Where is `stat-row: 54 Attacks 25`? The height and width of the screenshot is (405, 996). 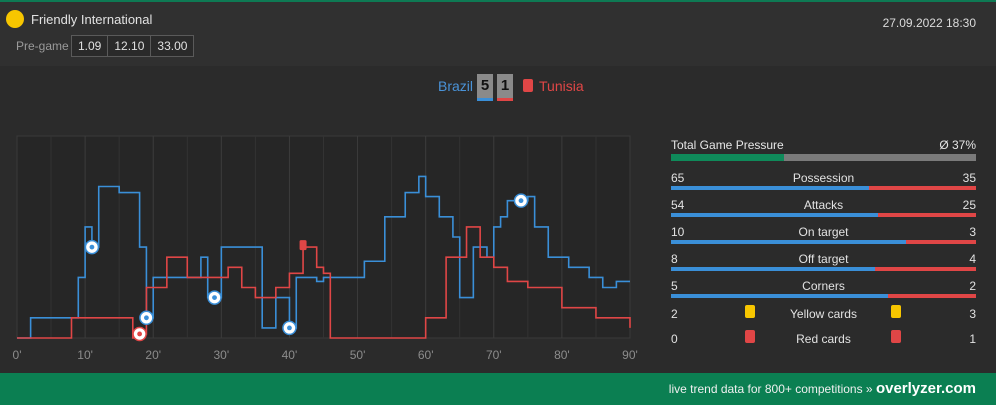 stat-row: 54 Attacks 25 is located at coordinates (823, 209).